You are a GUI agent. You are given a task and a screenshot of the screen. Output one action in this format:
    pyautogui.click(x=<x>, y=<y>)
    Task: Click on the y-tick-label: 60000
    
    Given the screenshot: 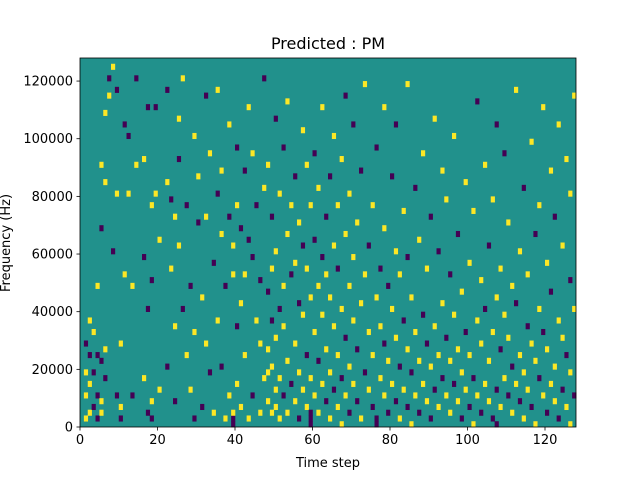 What is the action you would take?
    pyautogui.click(x=52, y=255)
    